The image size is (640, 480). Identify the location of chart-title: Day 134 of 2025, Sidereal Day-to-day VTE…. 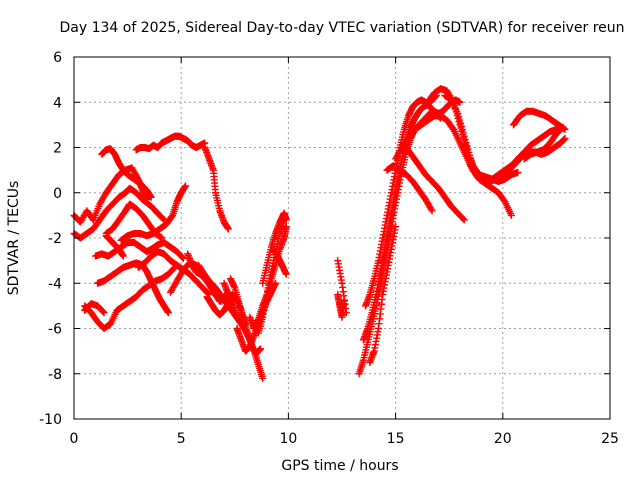
(341, 28).